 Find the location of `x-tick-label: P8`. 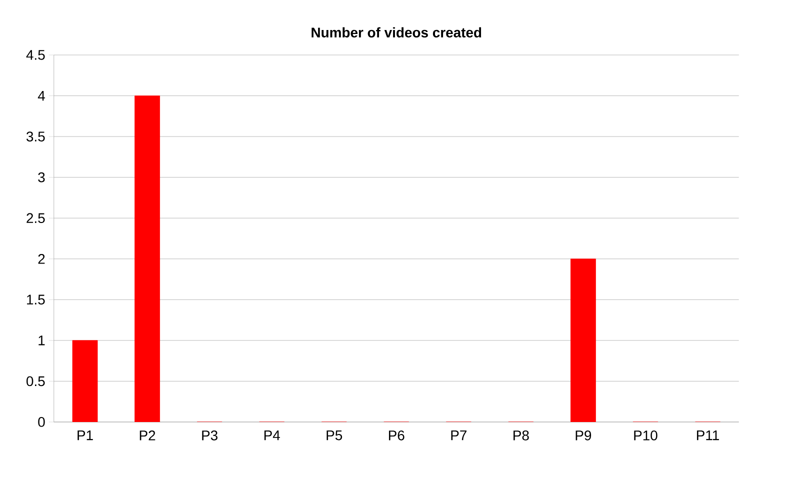

x-tick-label: P8 is located at coordinates (521, 435).